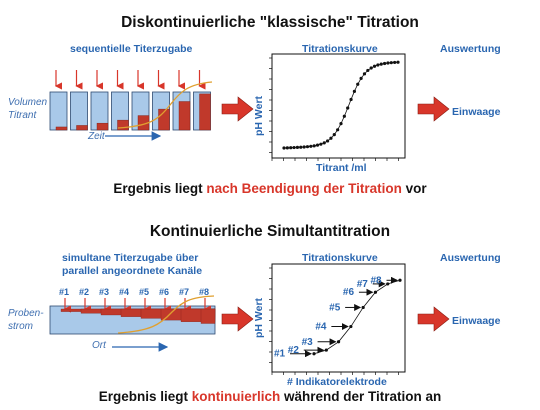  Describe the element at coordinates (84, 292) in the screenshot. I see `channel-label: #2` at that location.